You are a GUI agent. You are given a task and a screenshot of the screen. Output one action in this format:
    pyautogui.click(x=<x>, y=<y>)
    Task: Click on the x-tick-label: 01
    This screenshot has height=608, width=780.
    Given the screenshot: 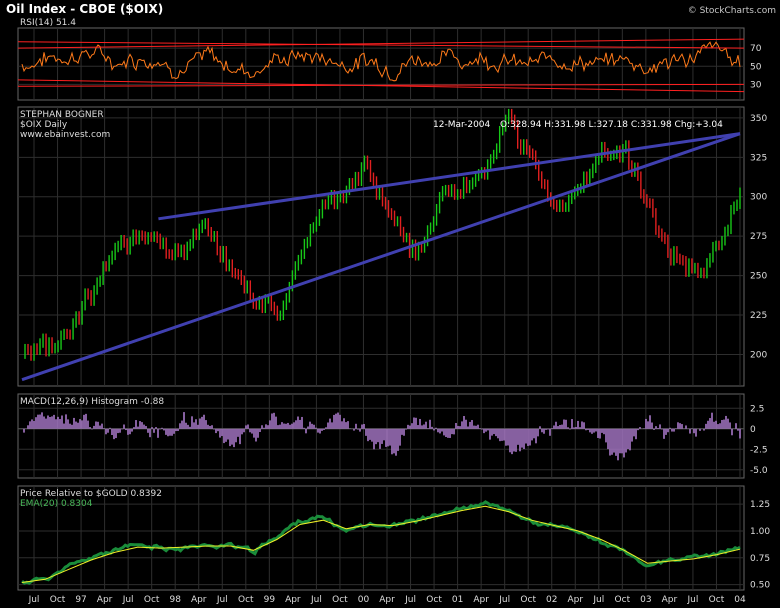 What is the action you would take?
    pyautogui.click(x=457, y=600)
    